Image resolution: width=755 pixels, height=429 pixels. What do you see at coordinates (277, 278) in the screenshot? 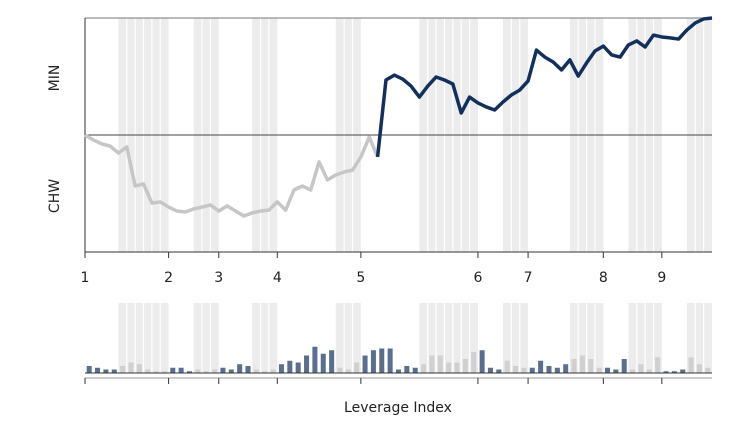
I see `x-tick-label: 4` at bounding box center [277, 278].